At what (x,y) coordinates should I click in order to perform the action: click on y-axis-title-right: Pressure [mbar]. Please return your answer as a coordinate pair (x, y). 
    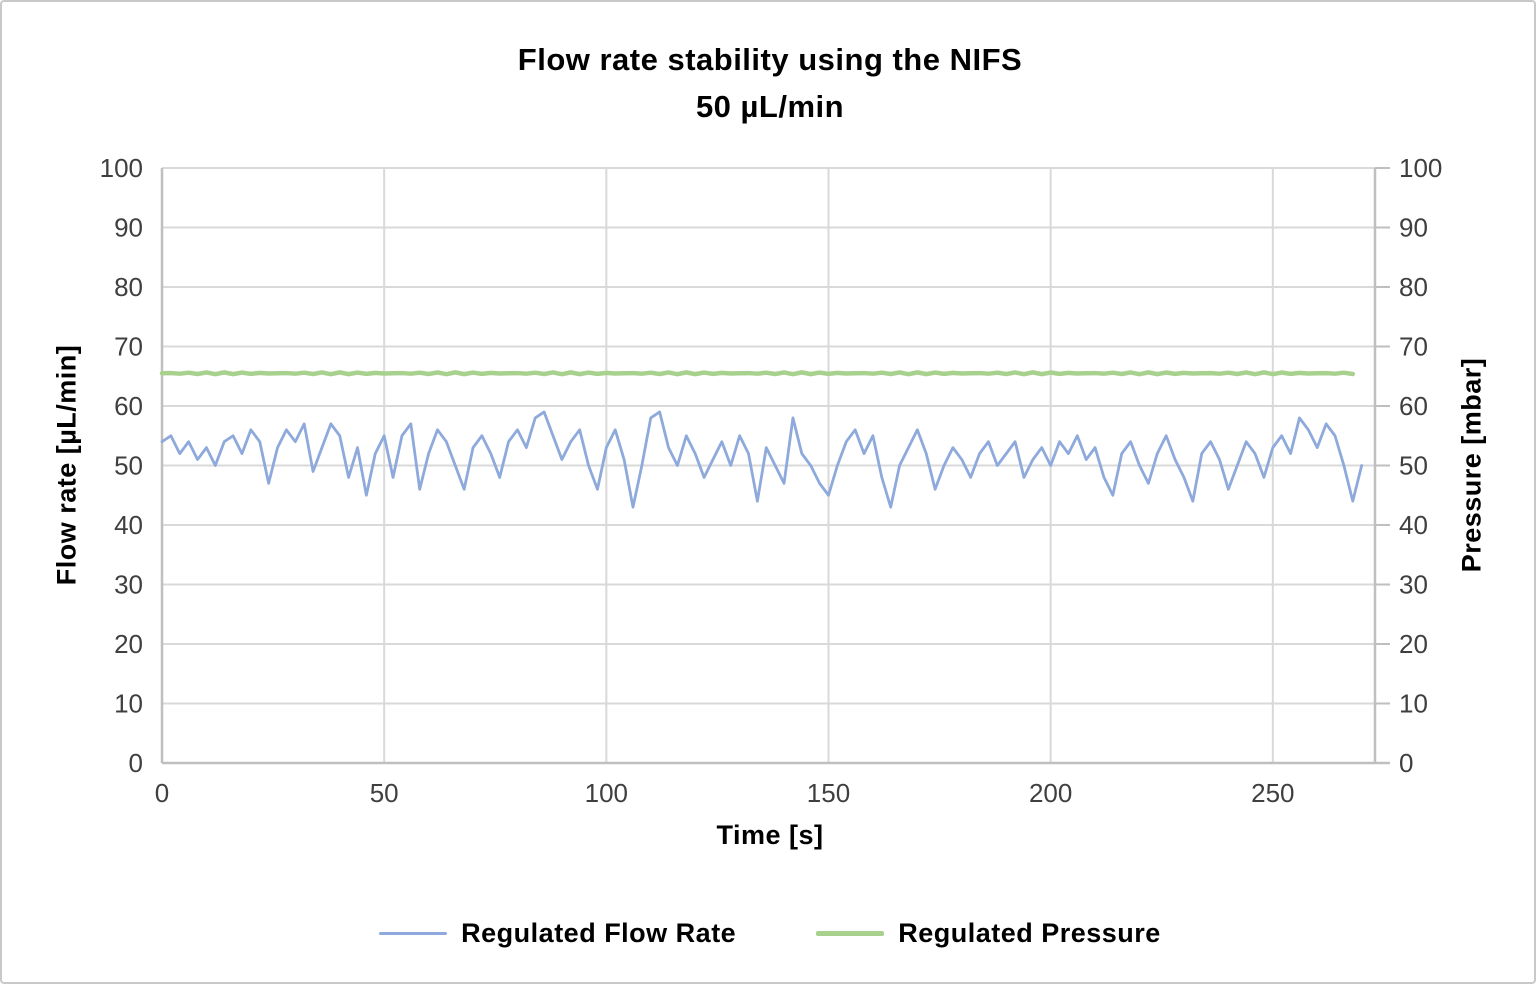
    Looking at the image, I should click on (1471, 465).